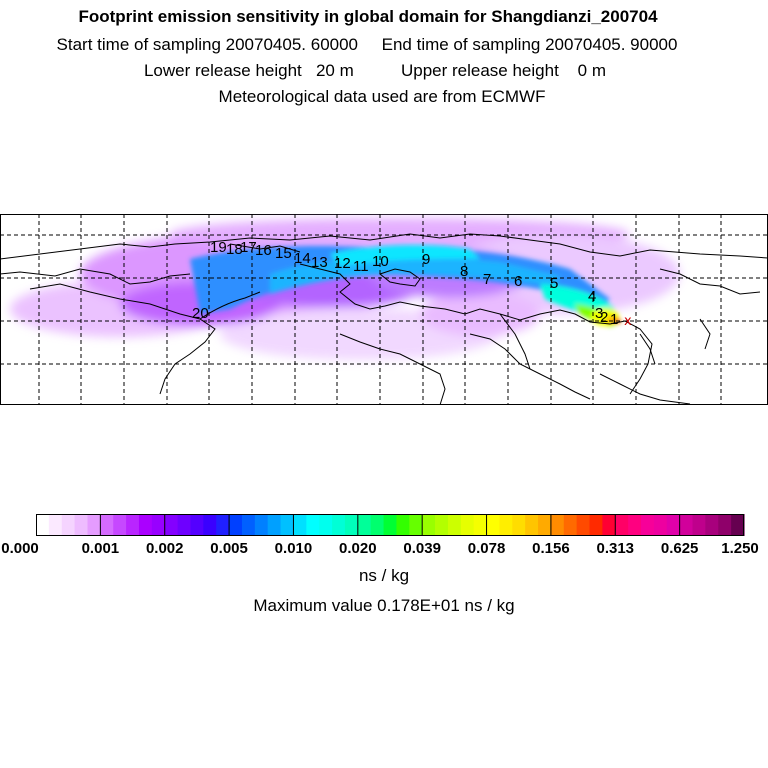 Image resolution: width=768 pixels, height=768 pixels. Describe the element at coordinates (740, 548) in the screenshot. I see `colorbar-tick-label: 1.250` at that location.